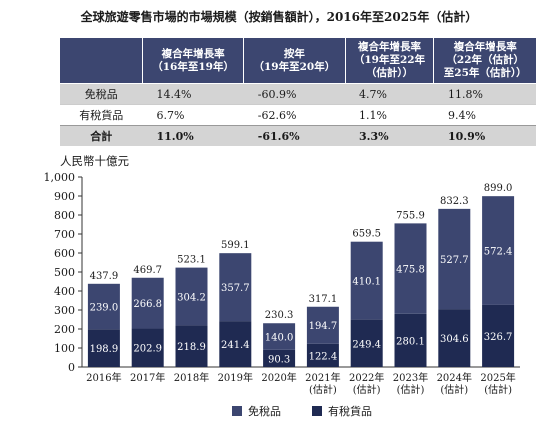 The height and width of the screenshot is (430, 558). What do you see at coordinates (410, 377) in the screenshot?
I see `x-tick-label: 2023年` at bounding box center [410, 377].